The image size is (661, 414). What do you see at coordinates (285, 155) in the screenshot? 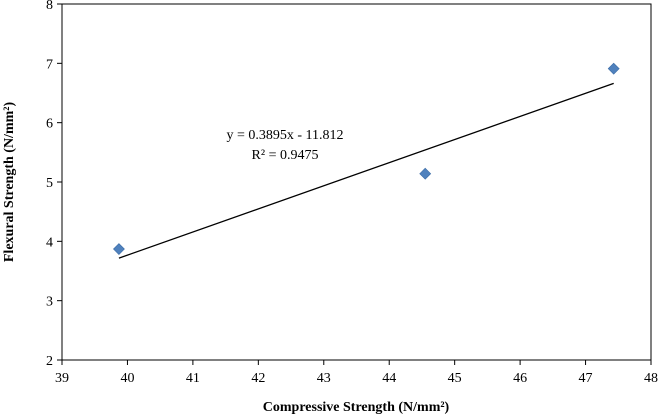
I see `r-squared-label: R² = 0.9475` at bounding box center [285, 155].